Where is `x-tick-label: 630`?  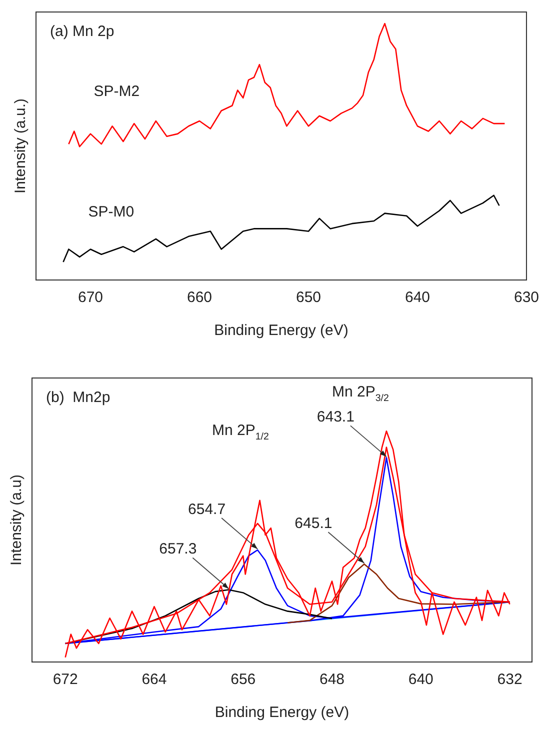 x-tick-label: 630 is located at coordinates (526, 297).